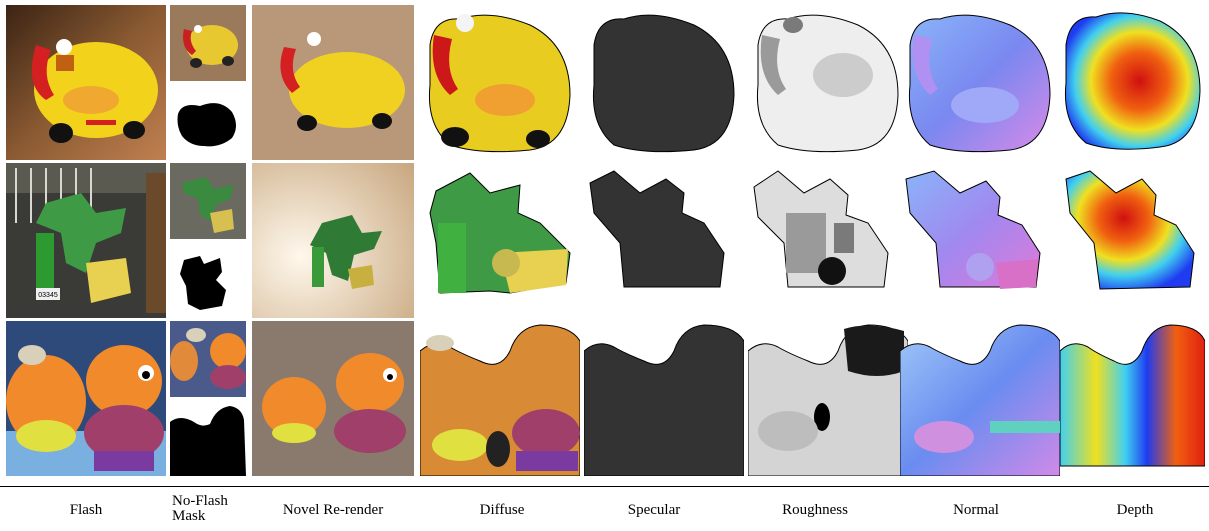  I want to click on row3-noflash-photo, so click(208, 359).